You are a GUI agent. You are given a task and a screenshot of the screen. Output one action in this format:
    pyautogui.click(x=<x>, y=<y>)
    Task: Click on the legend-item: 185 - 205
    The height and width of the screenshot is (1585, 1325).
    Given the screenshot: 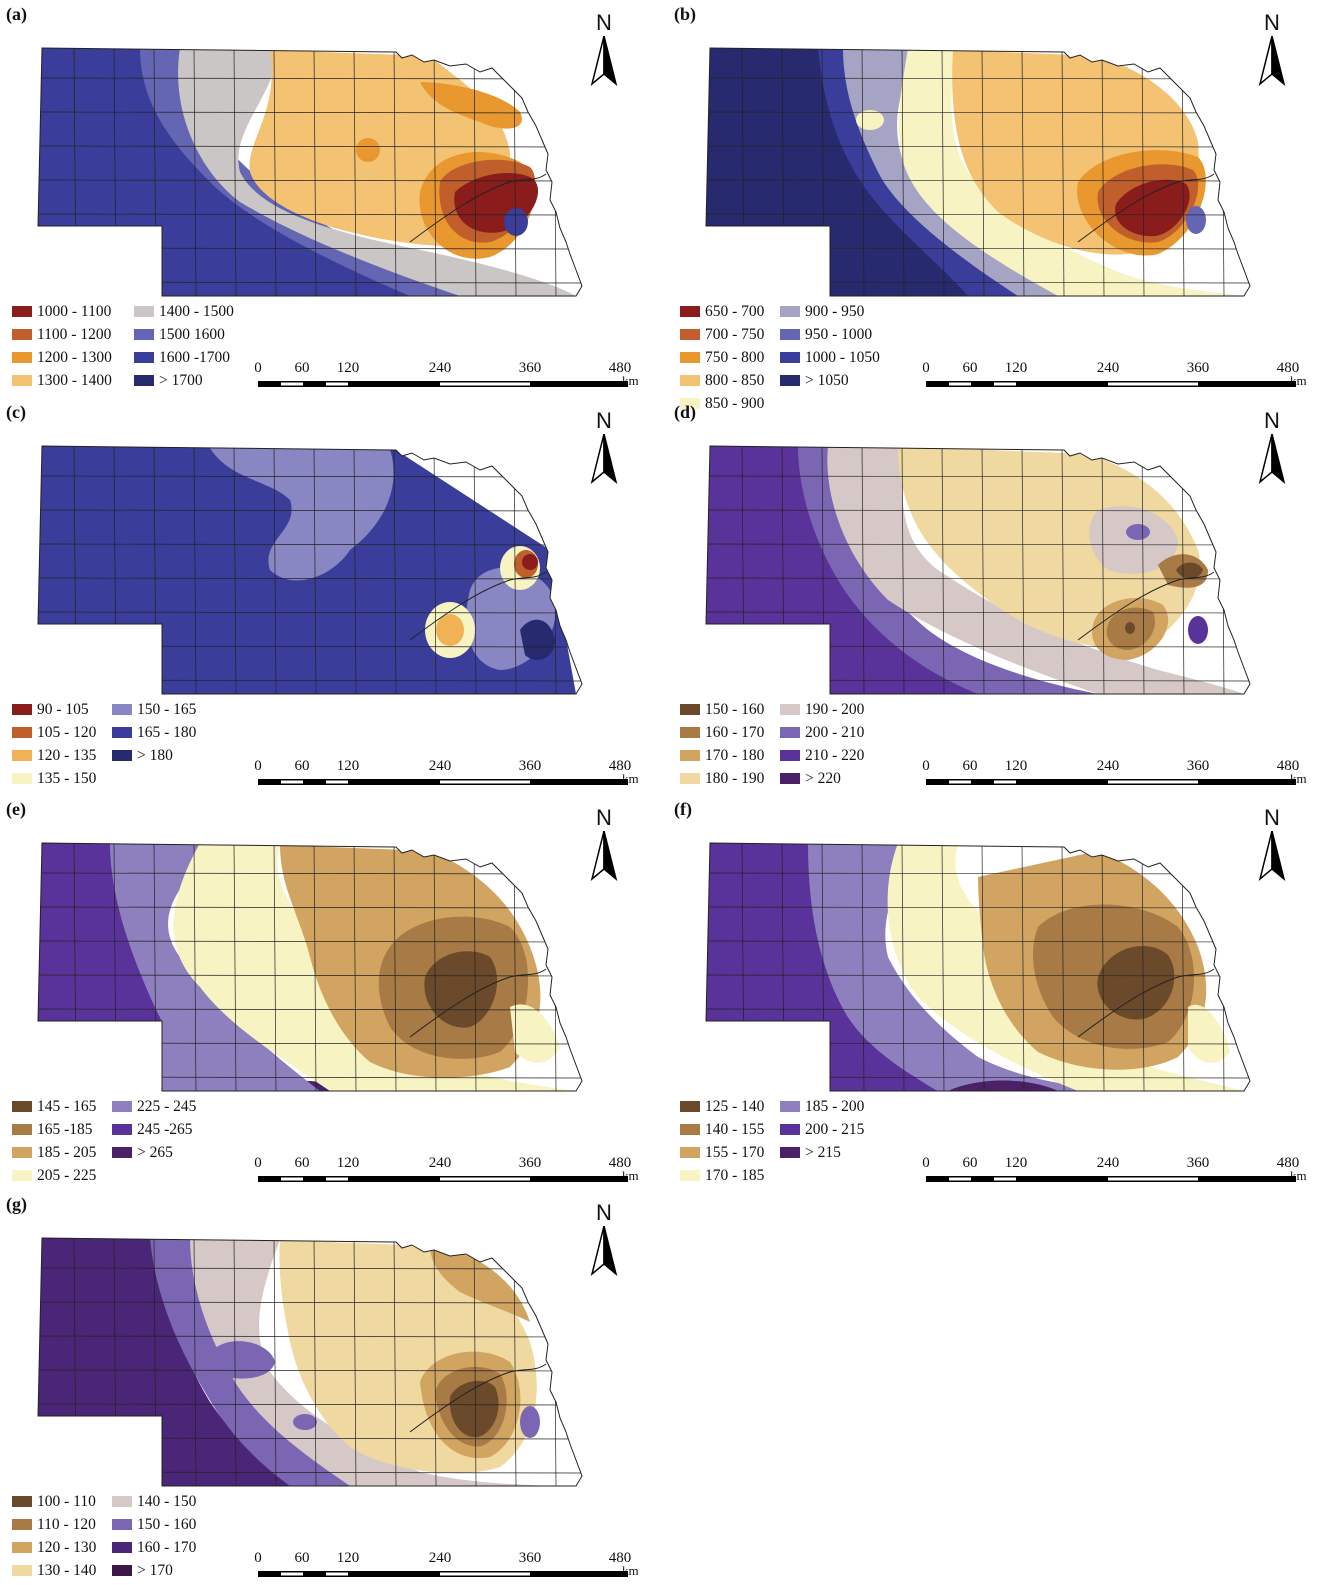 What is the action you would take?
    pyautogui.click(x=77, y=1152)
    